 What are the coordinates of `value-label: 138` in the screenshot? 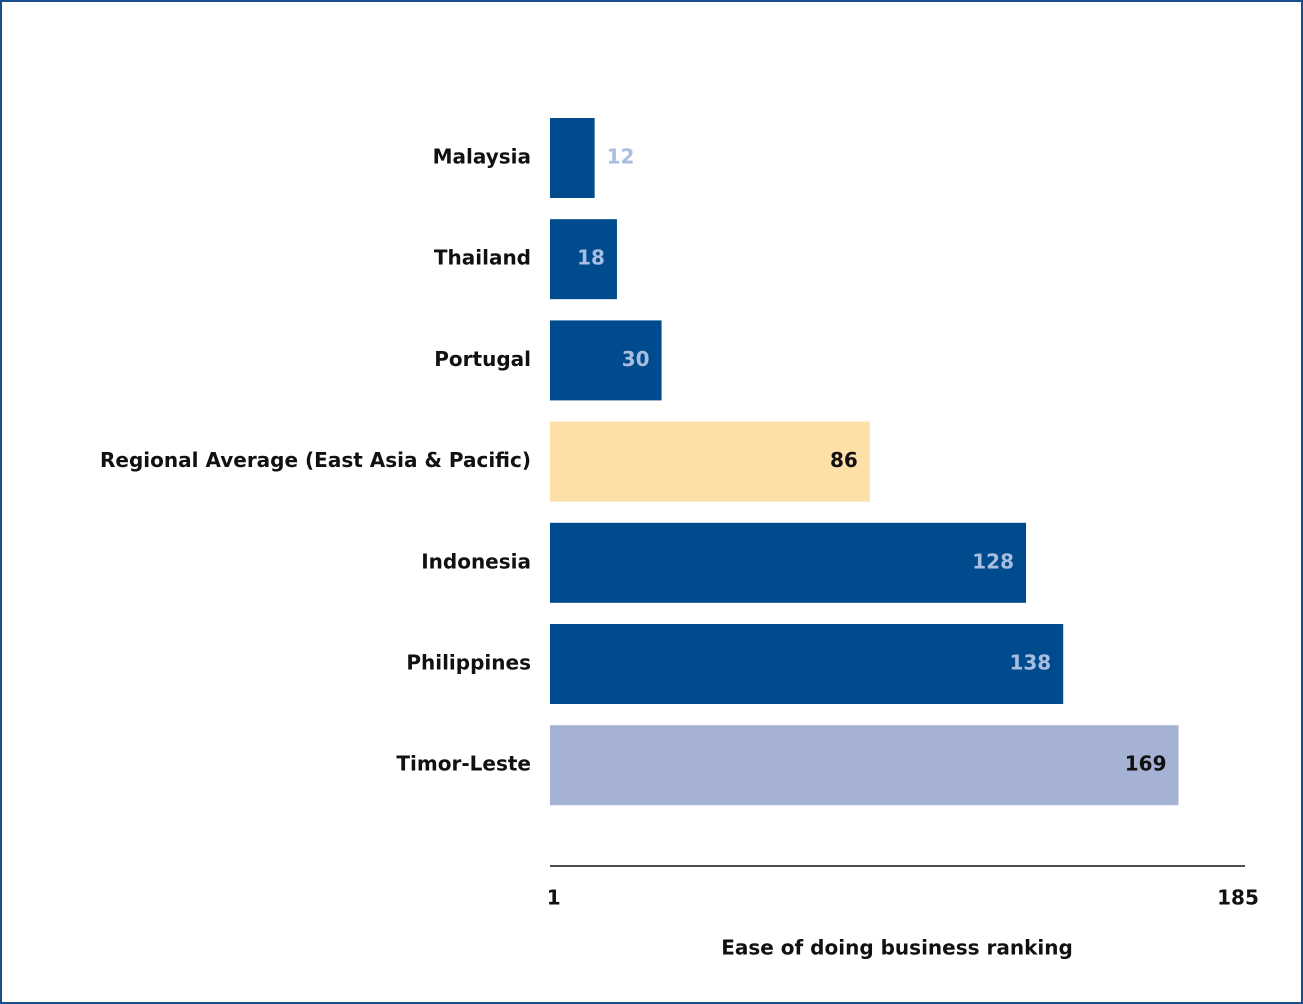 It's located at (1030, 663).